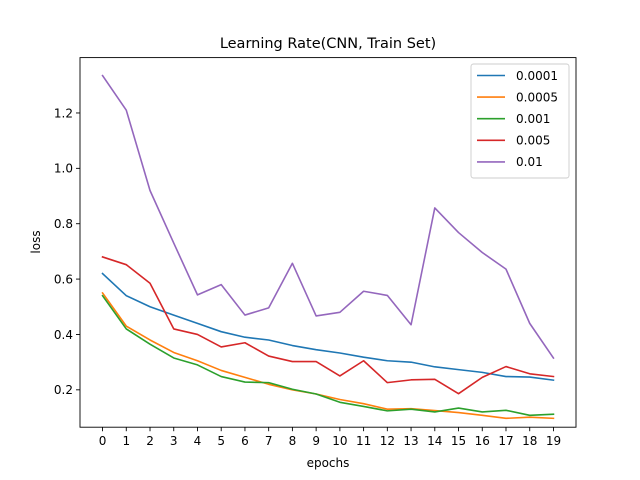 This screenshot has width=640, height=480. Describe the element at coordinates (328, 463) in the screenshot. I see `x-axis-label: epochs` at that location.